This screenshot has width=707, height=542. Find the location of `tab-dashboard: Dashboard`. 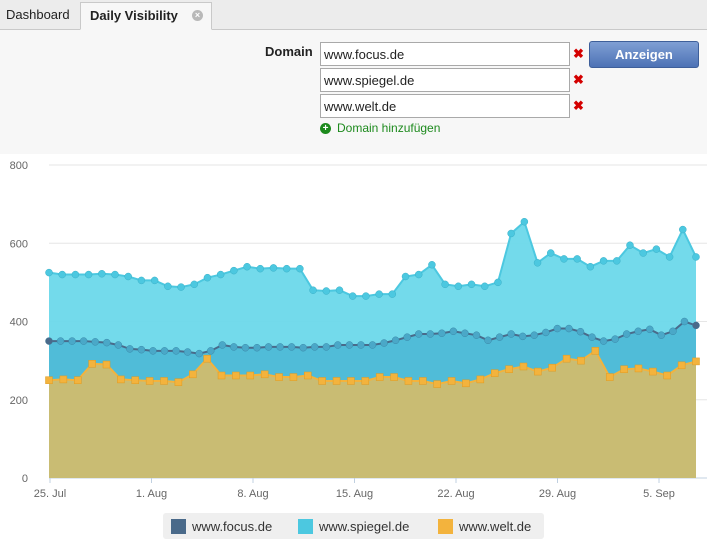

tab-dashboard: Dashboard is located at coordinates (38, 14).